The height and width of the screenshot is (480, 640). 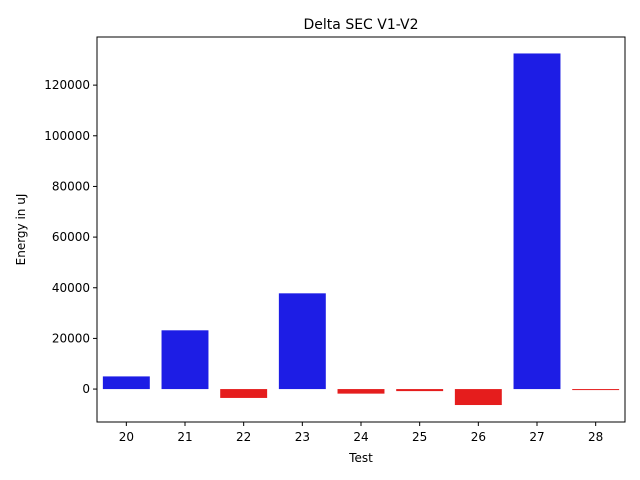 What do you see at coordinates (419, 437) in the screenshot?
I see `x-tick-label: 25` at bounding box center [419, 437].